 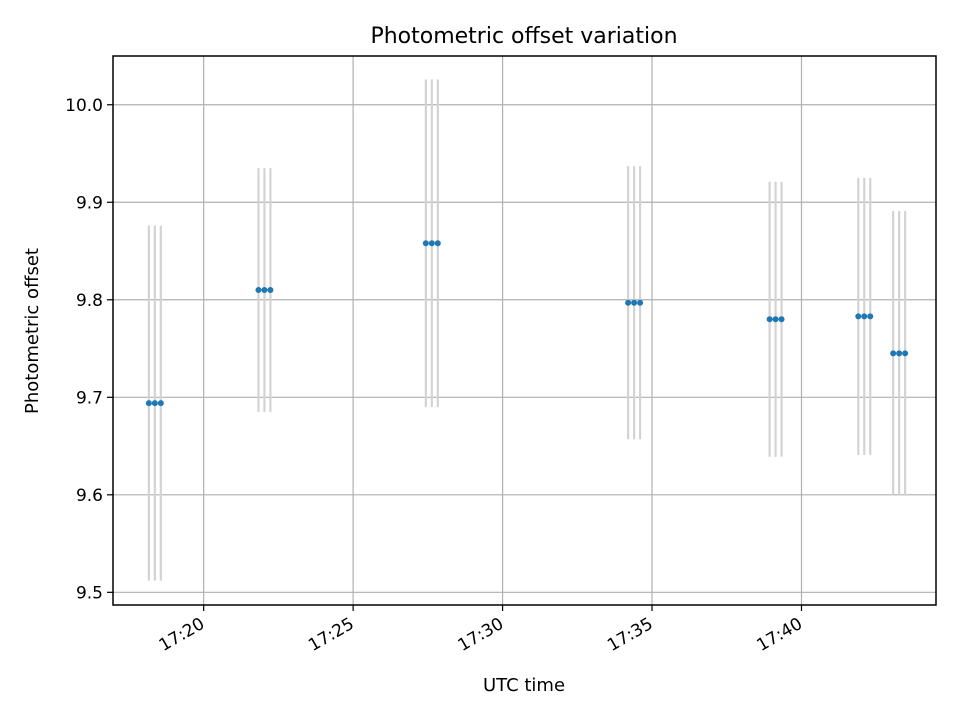 I want to click on y-axis-ticks: 9.5 9.6 9.7 9.8 9.9 10.0, so click(x=89, y=349).